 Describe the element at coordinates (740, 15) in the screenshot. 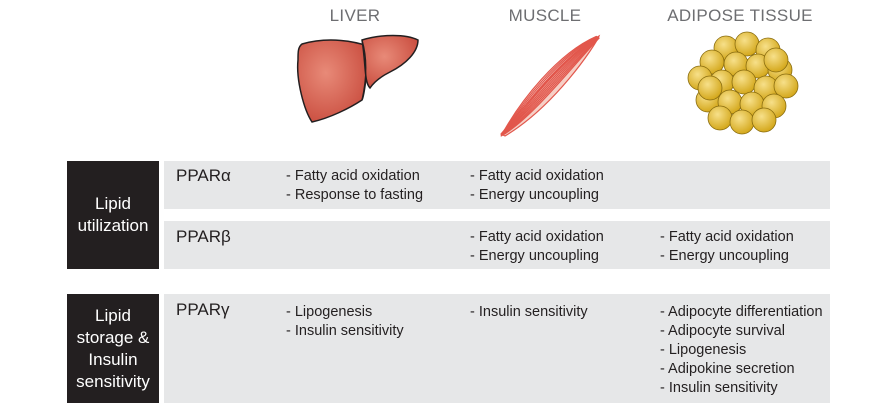

I see `column-title-adipose-tissue: ADIPOSE TISSUE` at that location.